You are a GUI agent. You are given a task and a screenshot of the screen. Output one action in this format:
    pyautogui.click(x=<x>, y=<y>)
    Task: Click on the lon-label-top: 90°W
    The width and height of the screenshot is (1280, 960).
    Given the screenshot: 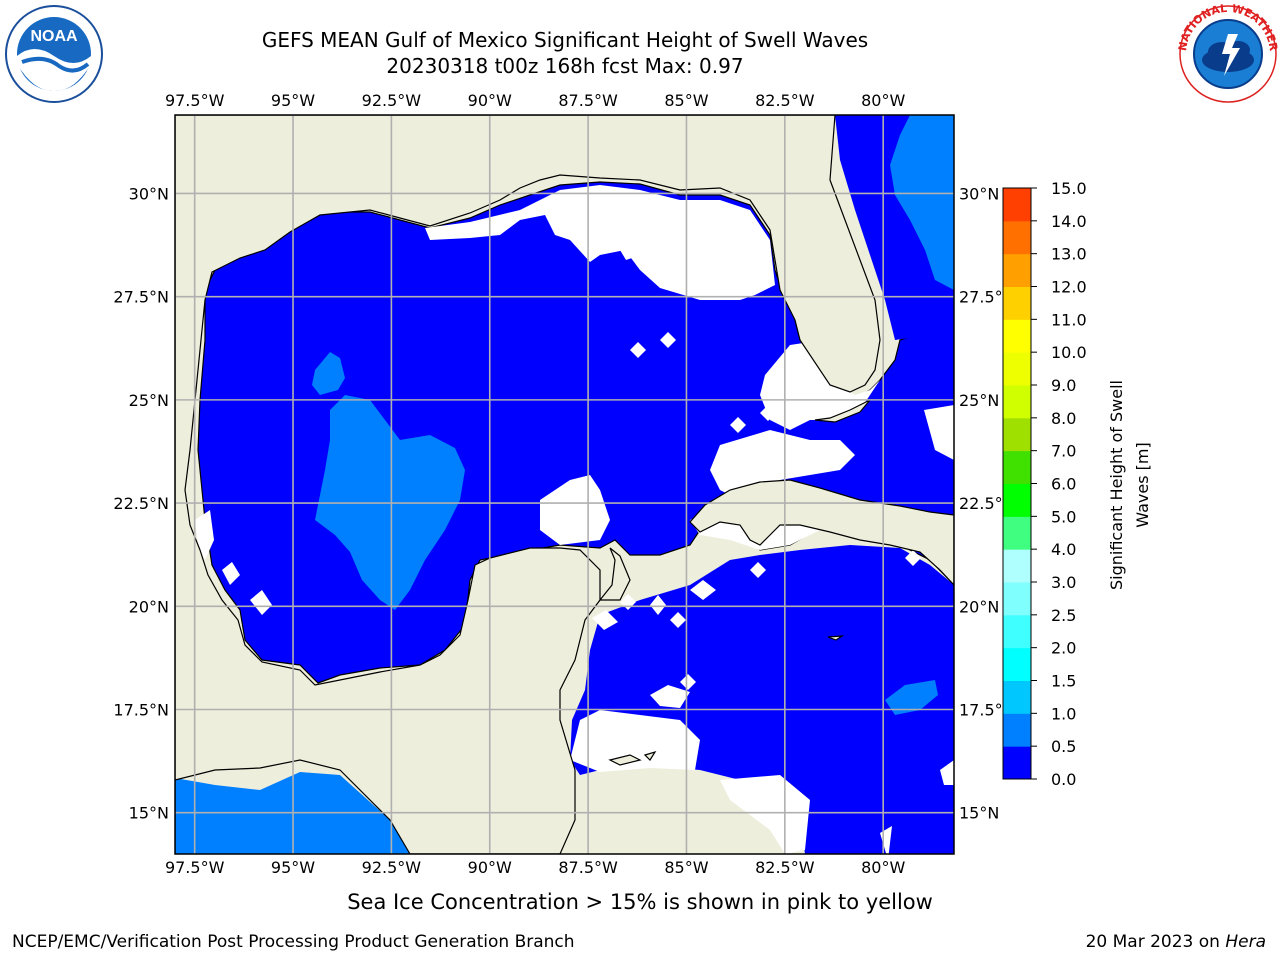 What is the action you would take?
    pyautogui.click(x=490, y=100)
    